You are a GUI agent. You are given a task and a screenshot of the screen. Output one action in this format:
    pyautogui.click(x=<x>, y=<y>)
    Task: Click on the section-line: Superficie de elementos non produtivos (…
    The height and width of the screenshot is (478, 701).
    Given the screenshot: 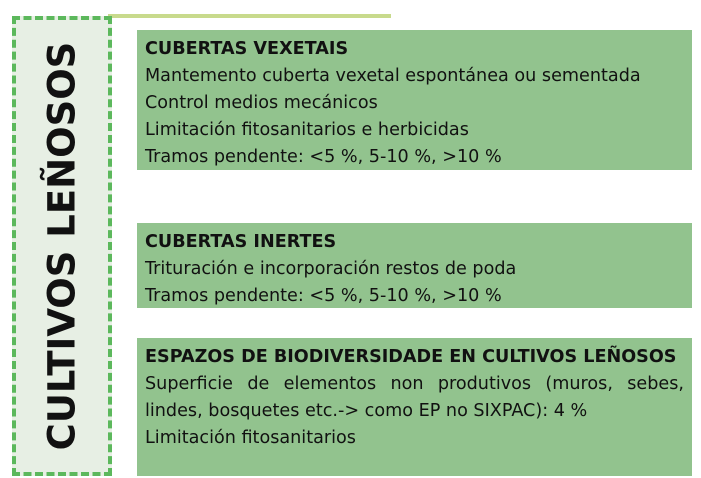 What is the action you would take?
    pyautogui.click(x=414, y=397)
    